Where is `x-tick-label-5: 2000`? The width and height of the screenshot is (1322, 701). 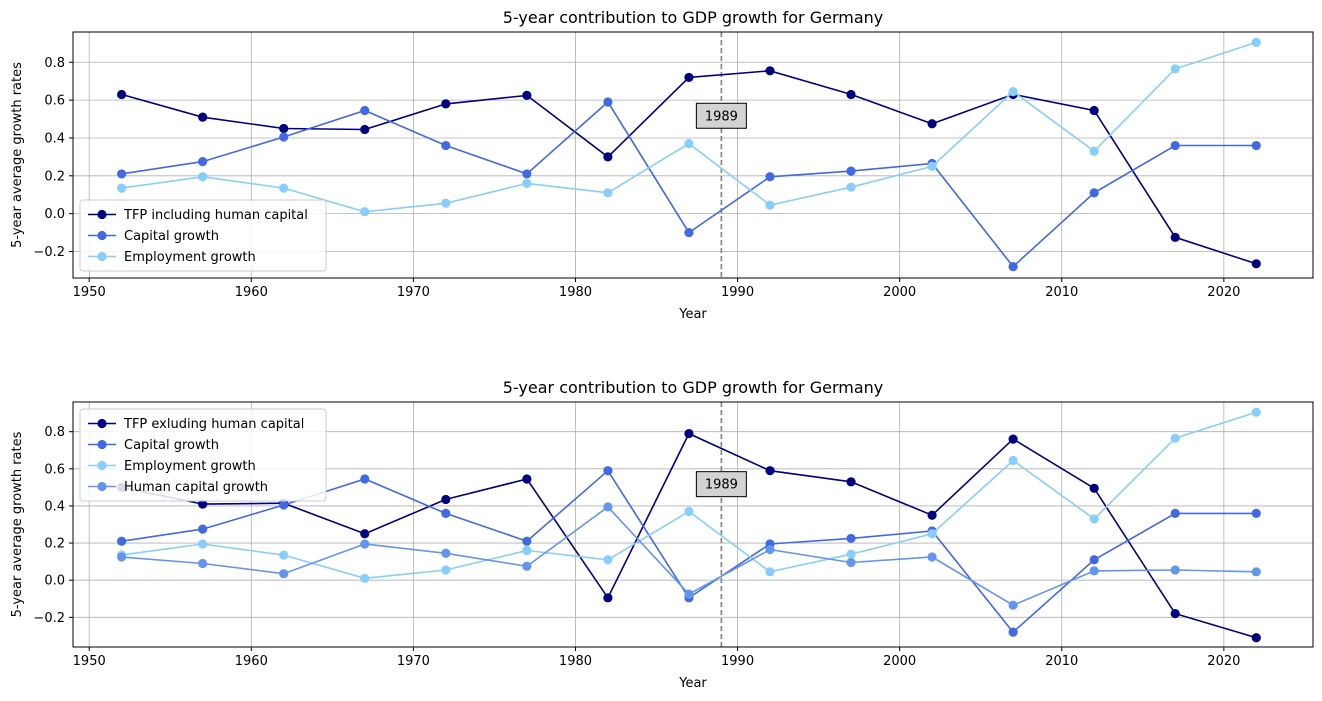
x-tick-label-5: 2000 is located at coordinates (899, 661).